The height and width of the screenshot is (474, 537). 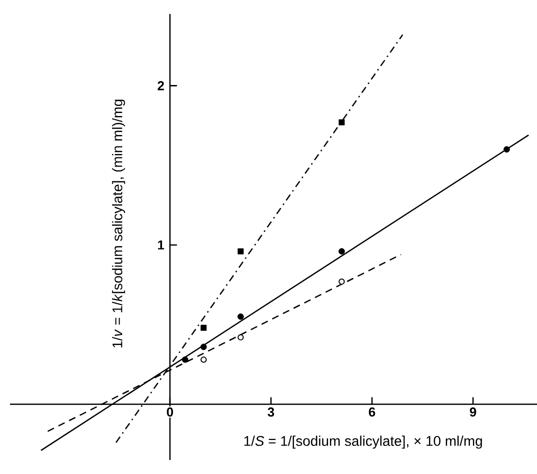 I want to click on y-axis-title: 1/v = 1/k[sodium salicylate], (min ml)/mg, so click(x=119, y=224).